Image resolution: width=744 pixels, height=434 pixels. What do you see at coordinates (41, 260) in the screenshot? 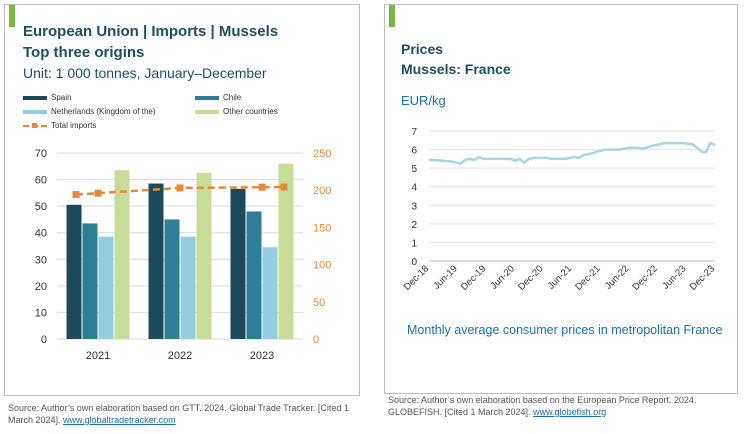
I see `y-tick-label: 30` at bounding box center [41, 260].